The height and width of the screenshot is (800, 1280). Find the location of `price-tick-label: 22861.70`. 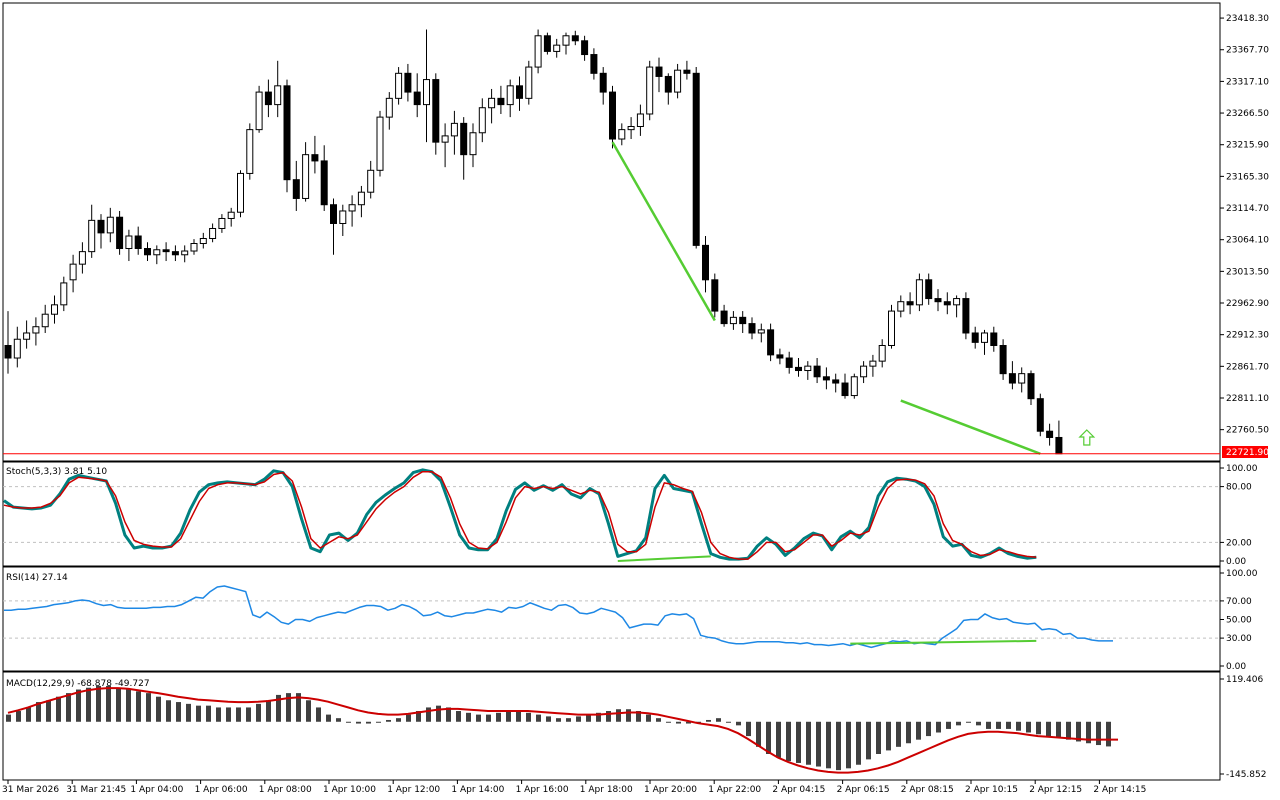

price-tick-label: 22861.70 is located at coordinates (1247, 367).